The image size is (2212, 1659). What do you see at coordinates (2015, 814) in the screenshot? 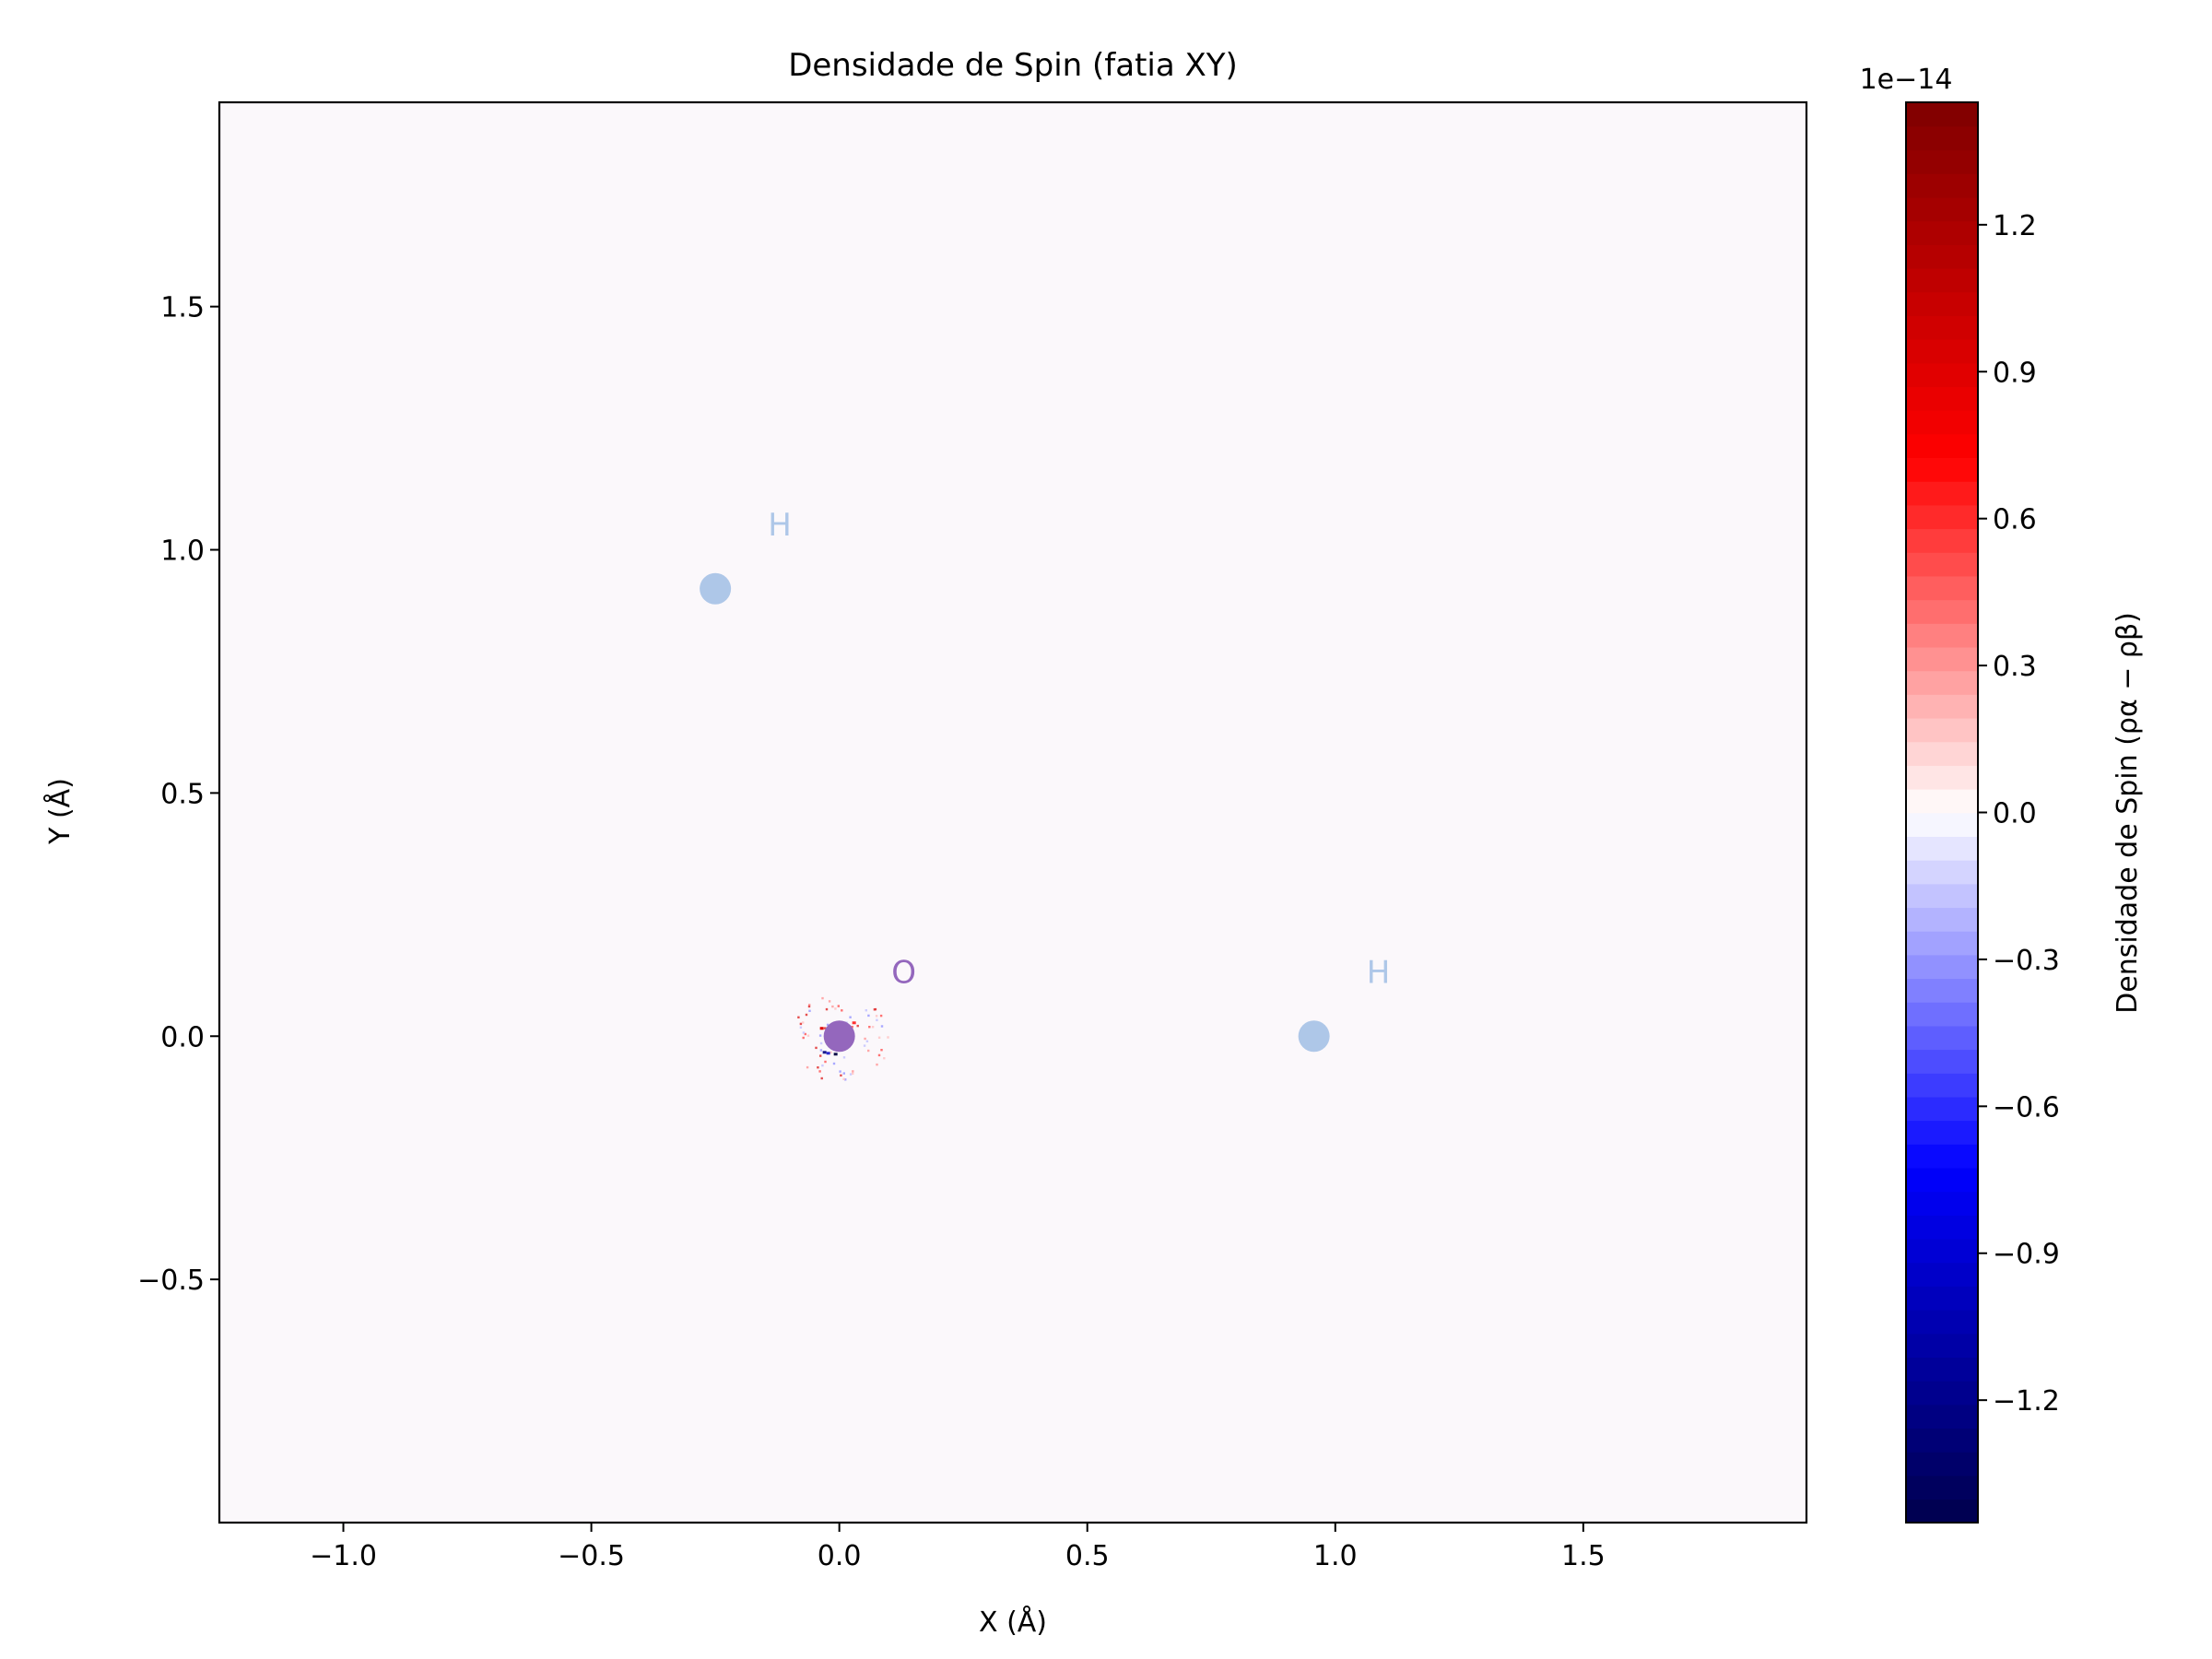
I see `colorbar-tick-label: 0.0` at bounding box center [2015, 814].